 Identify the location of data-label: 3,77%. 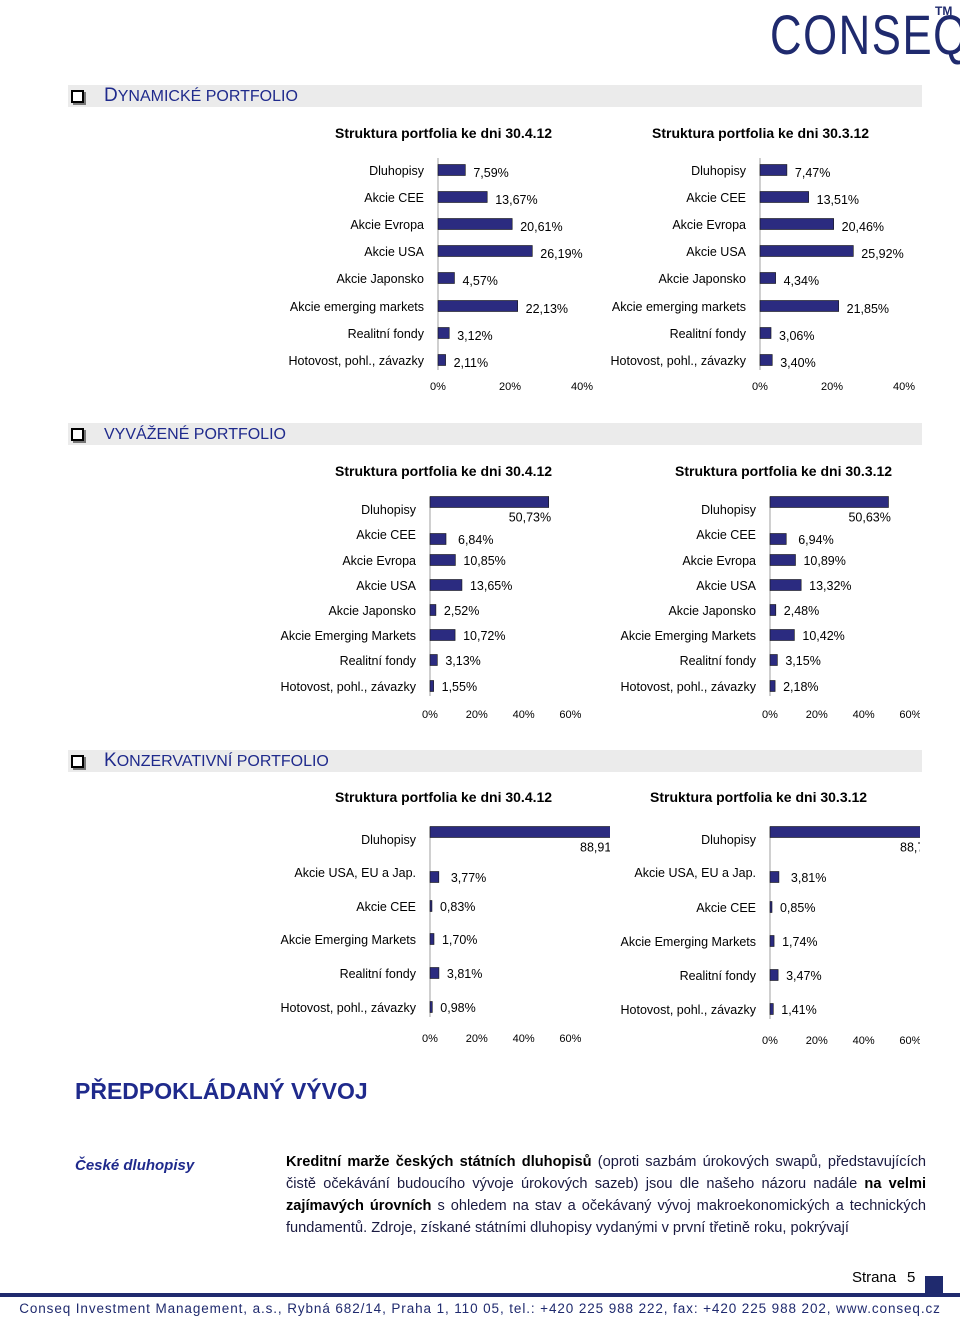
(468, 878).